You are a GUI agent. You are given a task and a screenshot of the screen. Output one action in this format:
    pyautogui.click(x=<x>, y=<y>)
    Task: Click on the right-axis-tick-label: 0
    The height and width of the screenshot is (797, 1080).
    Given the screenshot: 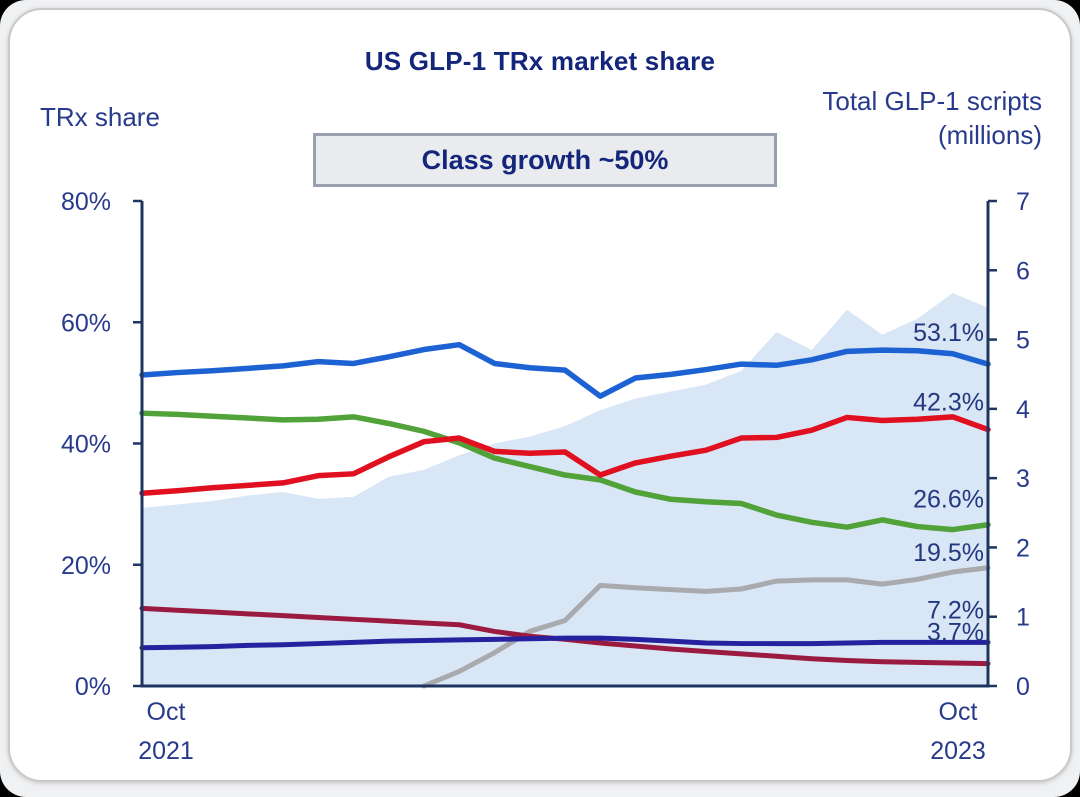 What is the action you would take?
    pyautogui.click(x=1023, y=687)
    